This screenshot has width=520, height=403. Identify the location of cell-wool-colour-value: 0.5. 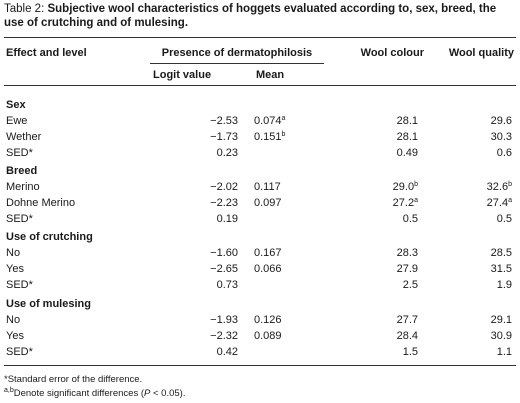
(410, 219).